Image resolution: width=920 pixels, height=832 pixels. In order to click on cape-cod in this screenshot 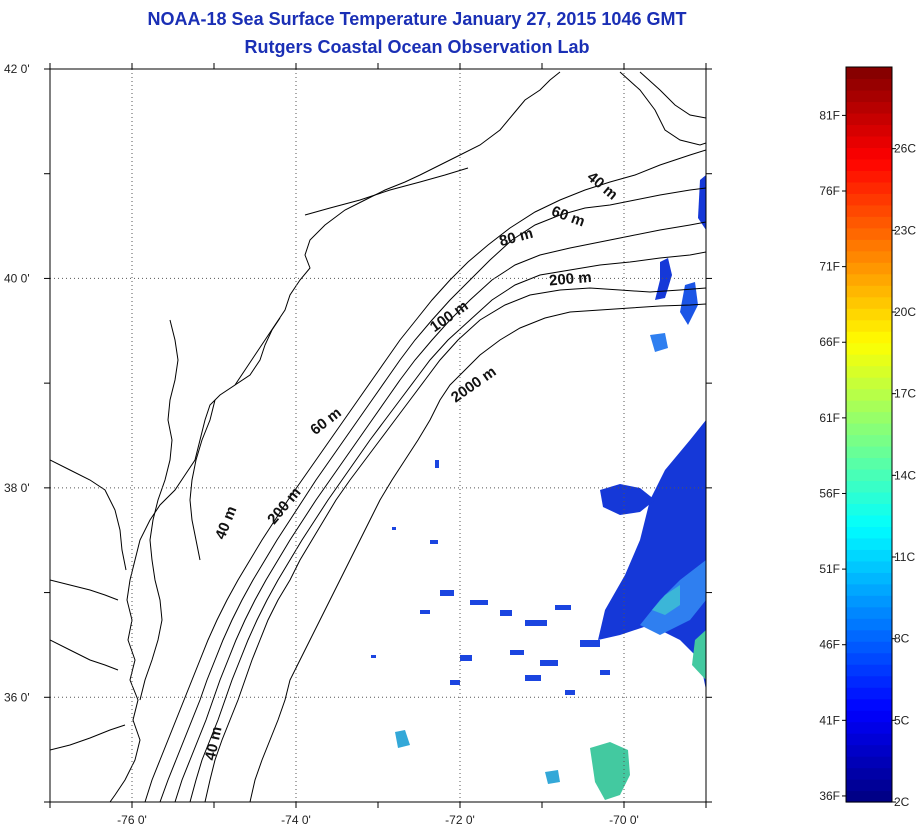, I will do `click(662, 108)`.